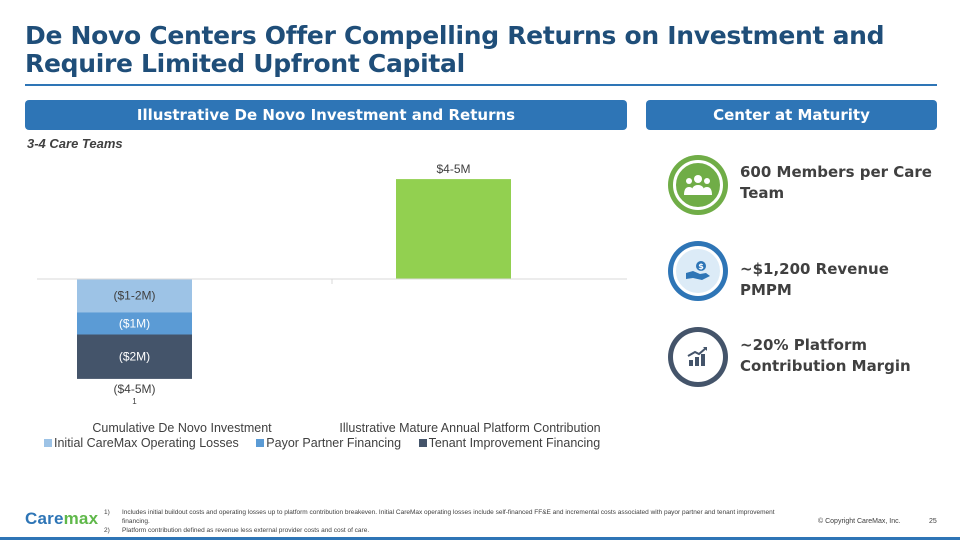 This screenshot has height=540, width=960. I want to click on bar-data-label: ($2M), so click(134, 357).